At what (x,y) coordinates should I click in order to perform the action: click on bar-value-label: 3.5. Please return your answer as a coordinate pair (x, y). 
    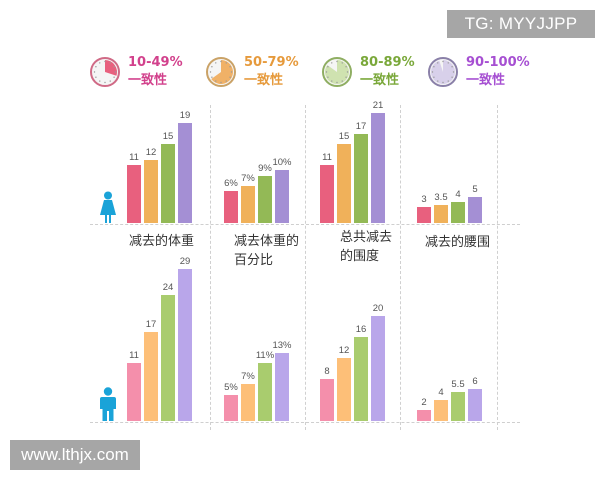
    Looking at the image, I should click on (441, 197).